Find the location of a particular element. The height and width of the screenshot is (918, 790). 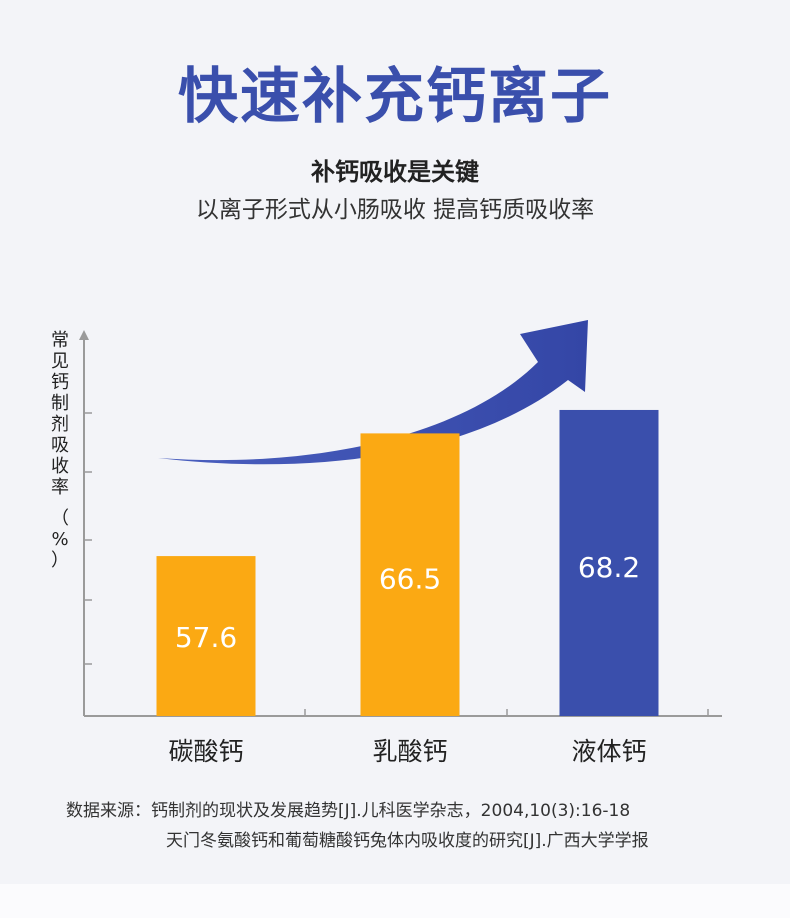

bar-value-label: 57.6 is located at coordinates (206, 637).